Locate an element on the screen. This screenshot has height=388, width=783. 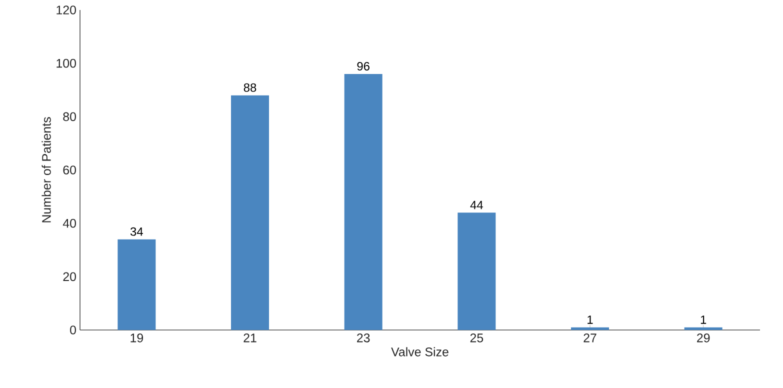
data-label: 34 is located at coordinates (136, 231).